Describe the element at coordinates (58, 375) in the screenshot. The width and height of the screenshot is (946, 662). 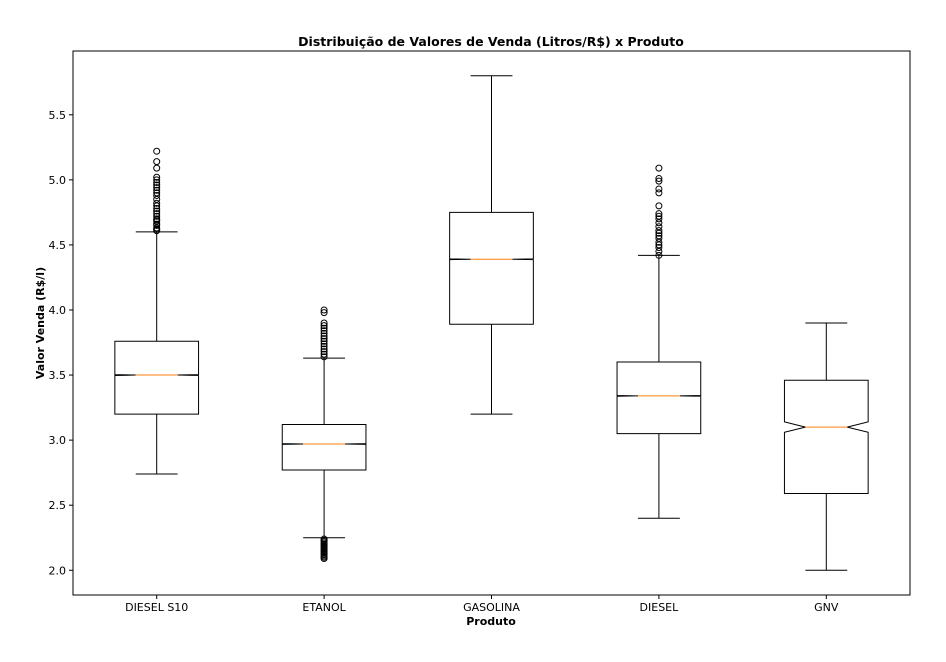
I see `y-tick-label: 3.5` at that location.